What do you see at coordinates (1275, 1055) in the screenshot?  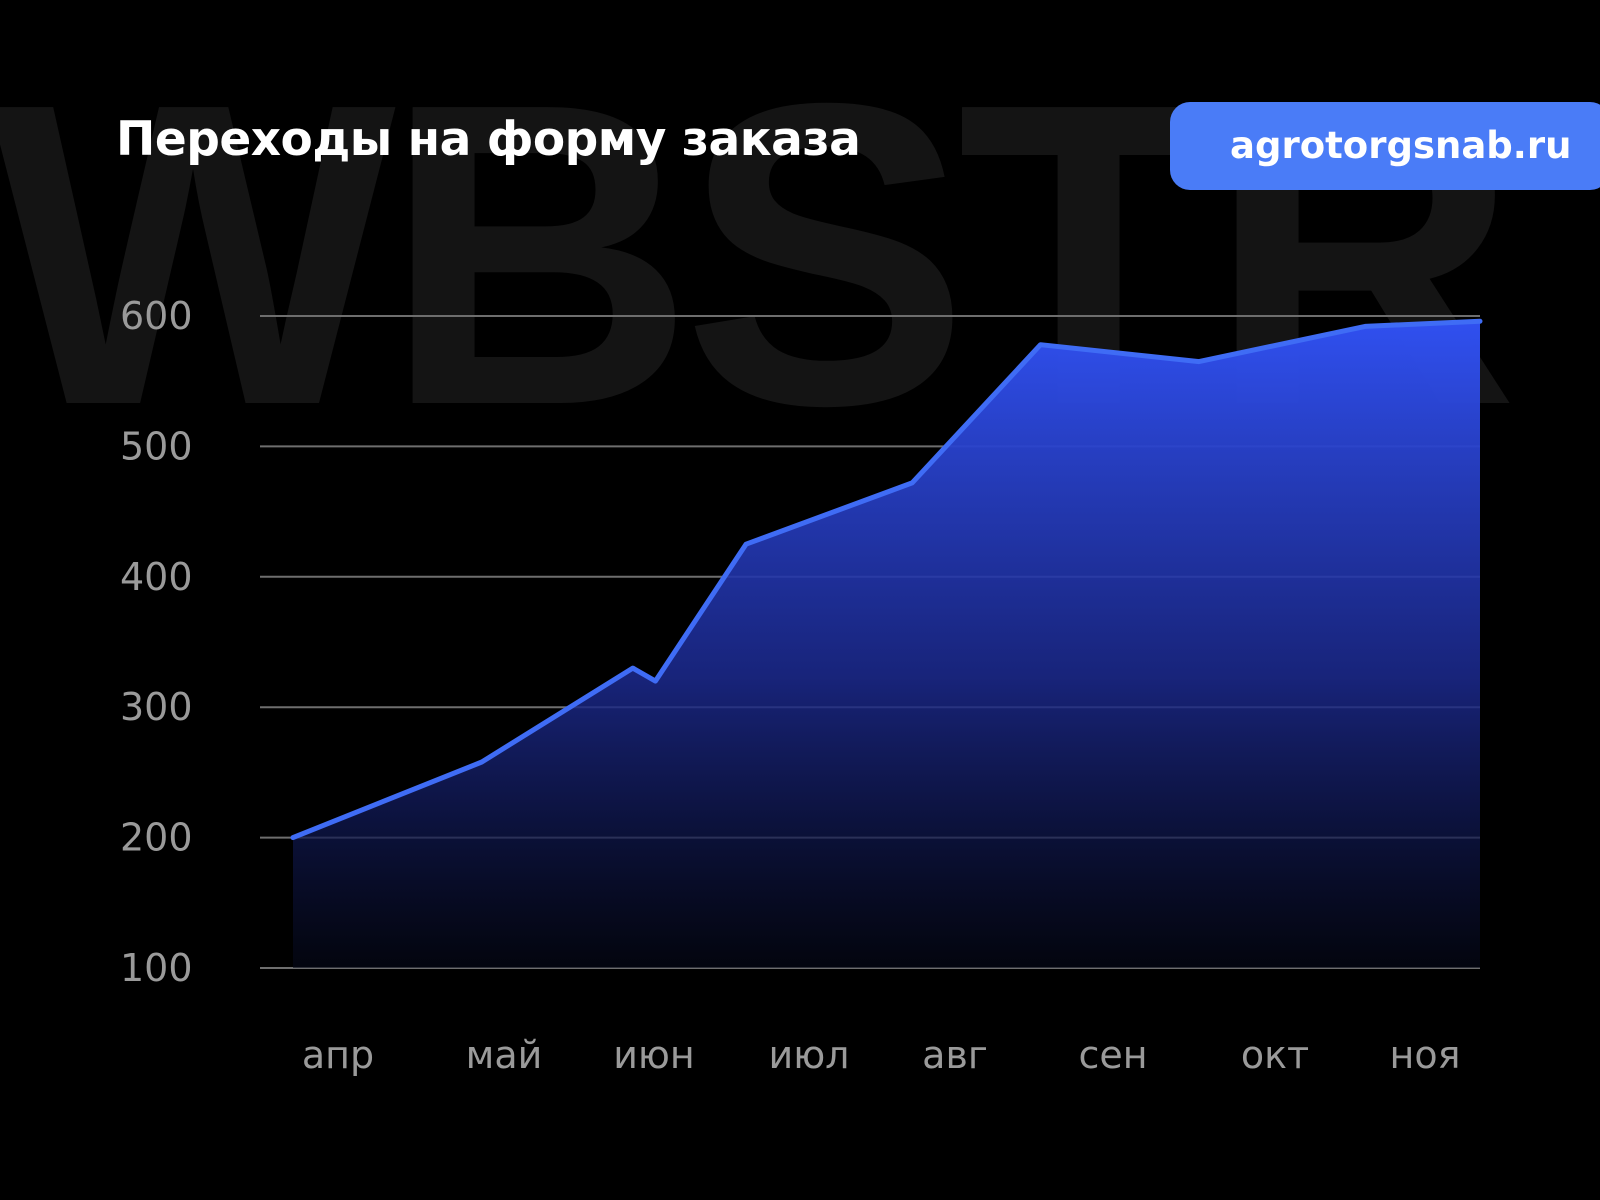 I see `x-tick-label: окт` at bounding box center [1275, 1055].